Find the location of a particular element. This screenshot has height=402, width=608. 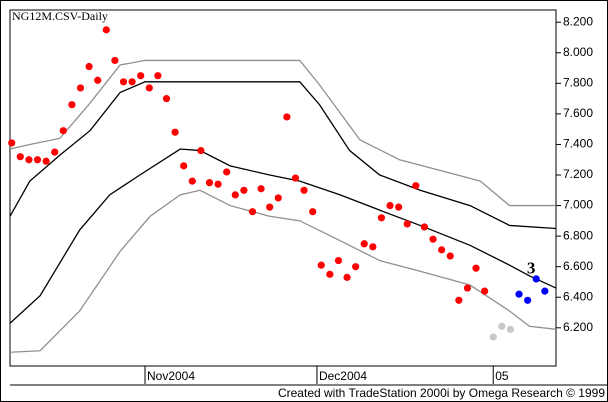

y-tick-label: 6.400 is located at coordinates (578, 296).